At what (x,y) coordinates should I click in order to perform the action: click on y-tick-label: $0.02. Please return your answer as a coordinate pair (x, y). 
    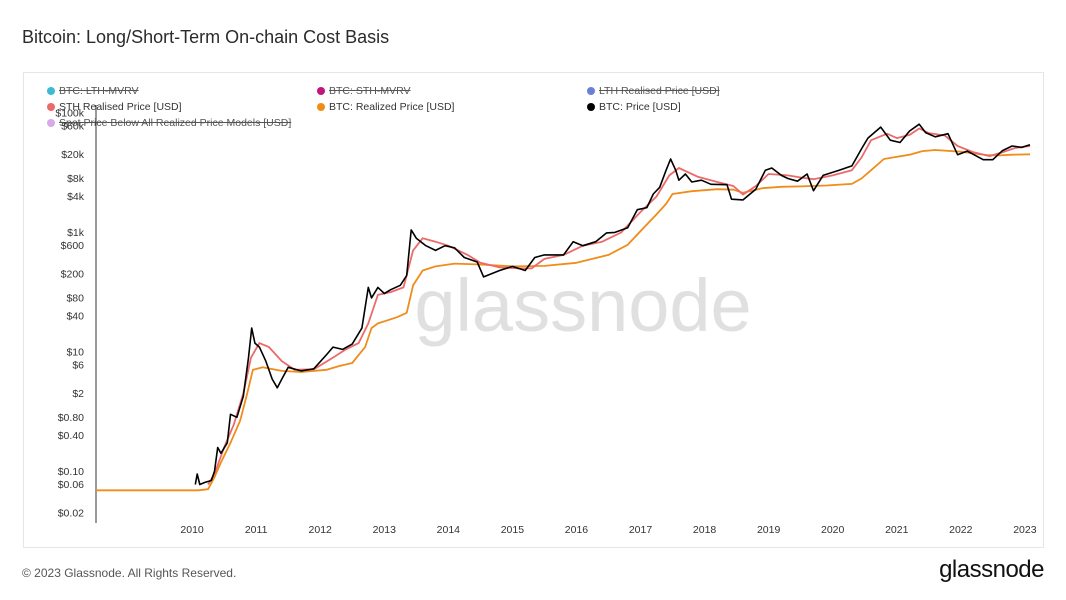
    Looking at the image, I should click on (71, 514).